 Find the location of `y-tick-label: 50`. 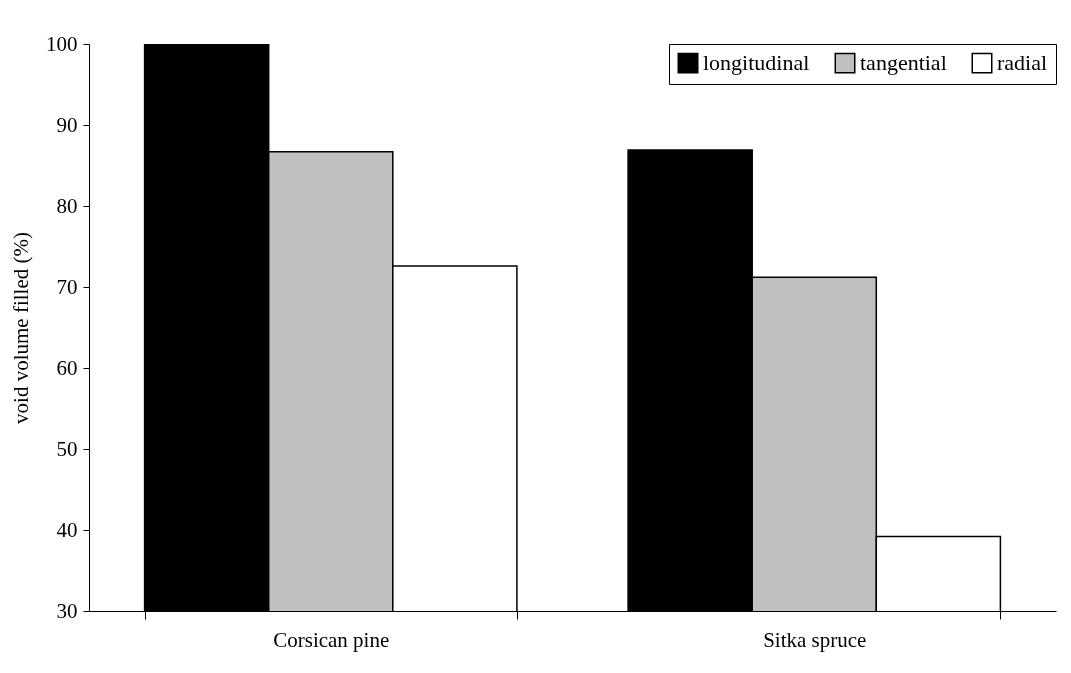

y-tick-label: 50 is located at coordinates (67, 448).